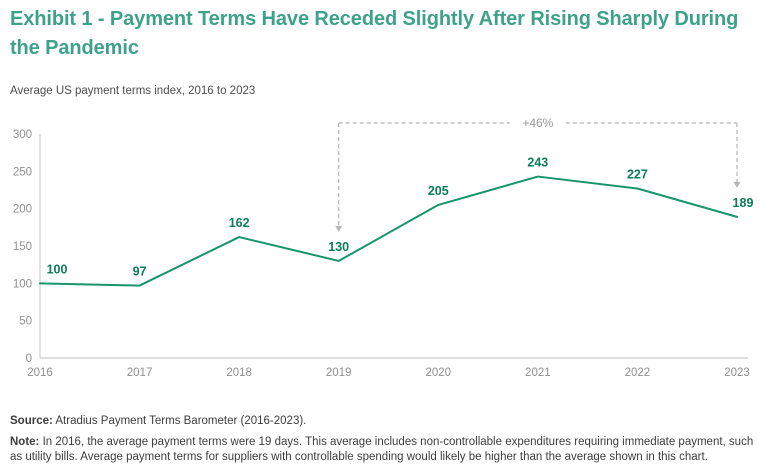 The image size is (768, 476). What do you see at coordinates (537, 163) in the screenshot?
I see `data-point-label: 243` at bounding box center [537, 163].